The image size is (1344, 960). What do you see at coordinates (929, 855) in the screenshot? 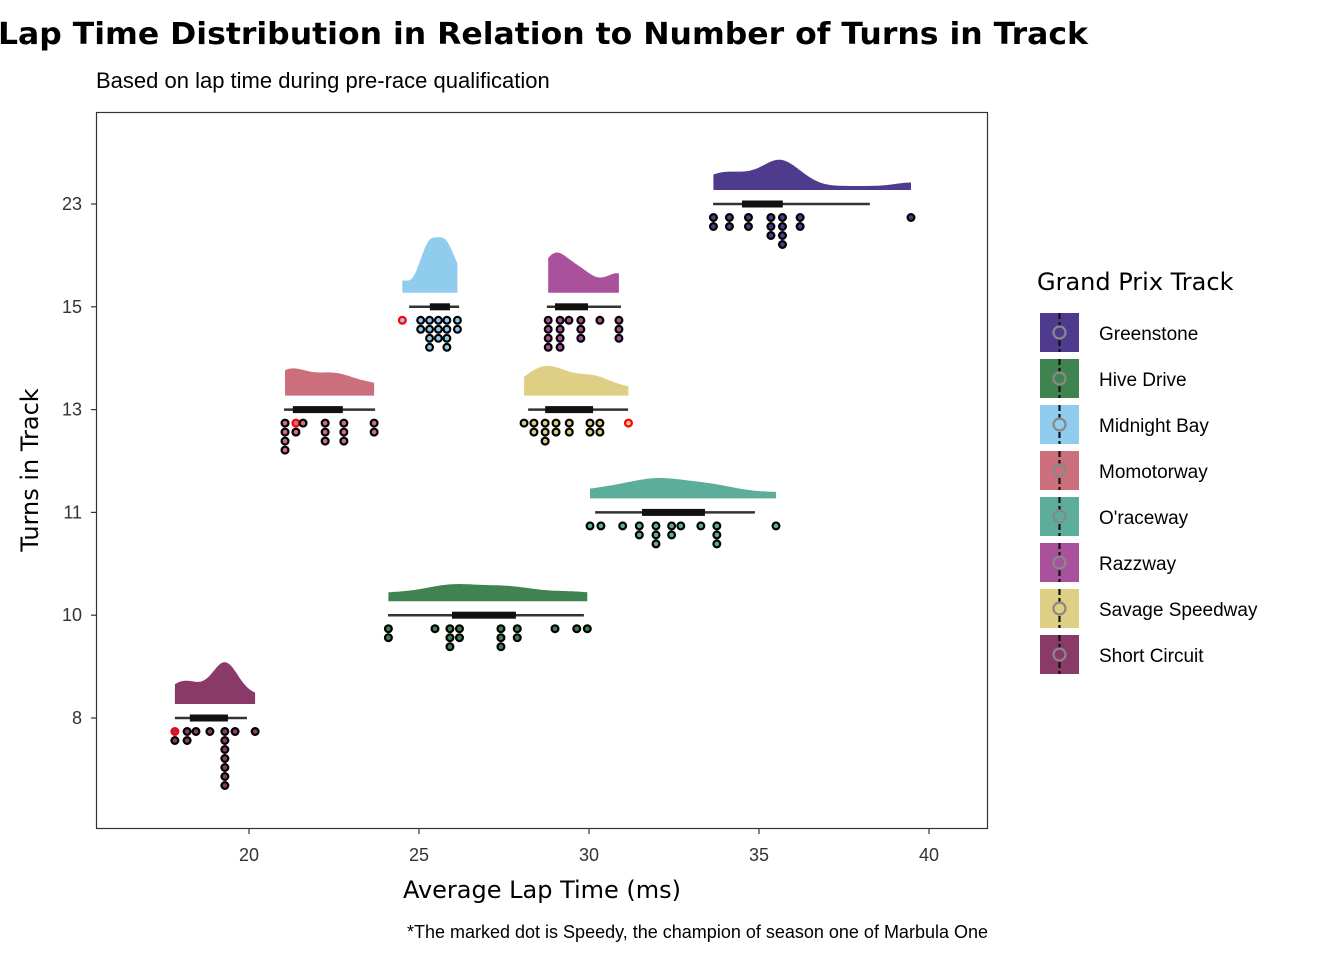
I see `x-tick-label: 40` at bounding box center [929, 855].